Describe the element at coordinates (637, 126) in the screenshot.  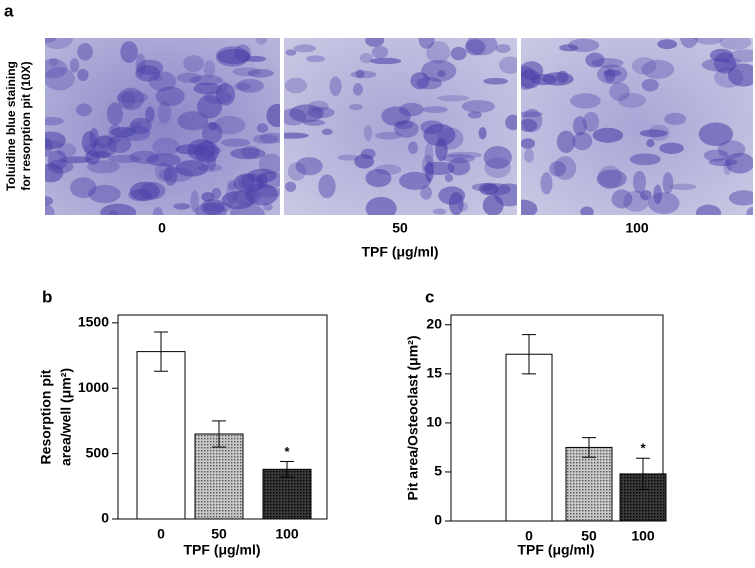
I see `texture` at that location.